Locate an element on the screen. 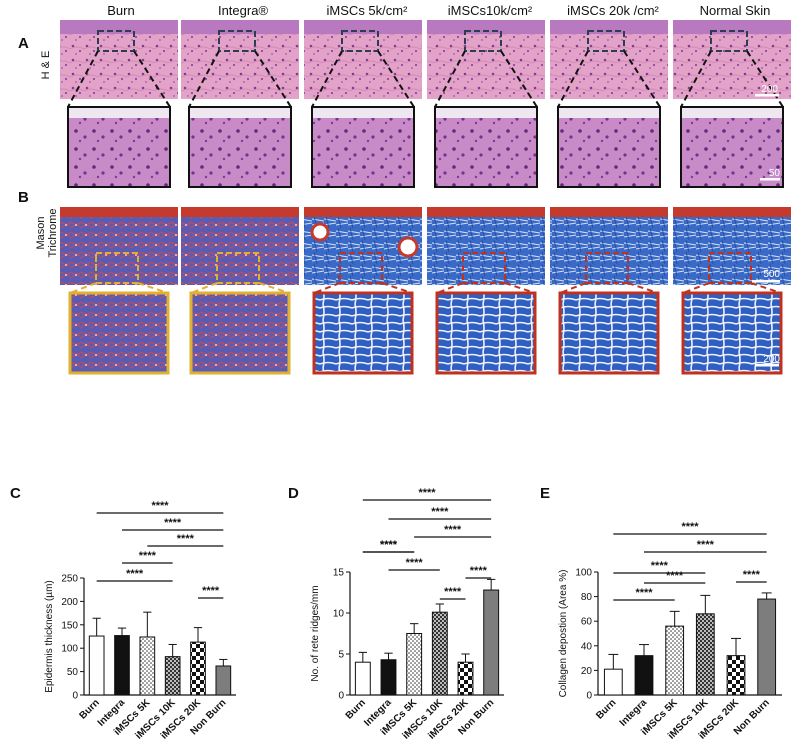  he-row-label: H & E is located at coordinates (46, 65).